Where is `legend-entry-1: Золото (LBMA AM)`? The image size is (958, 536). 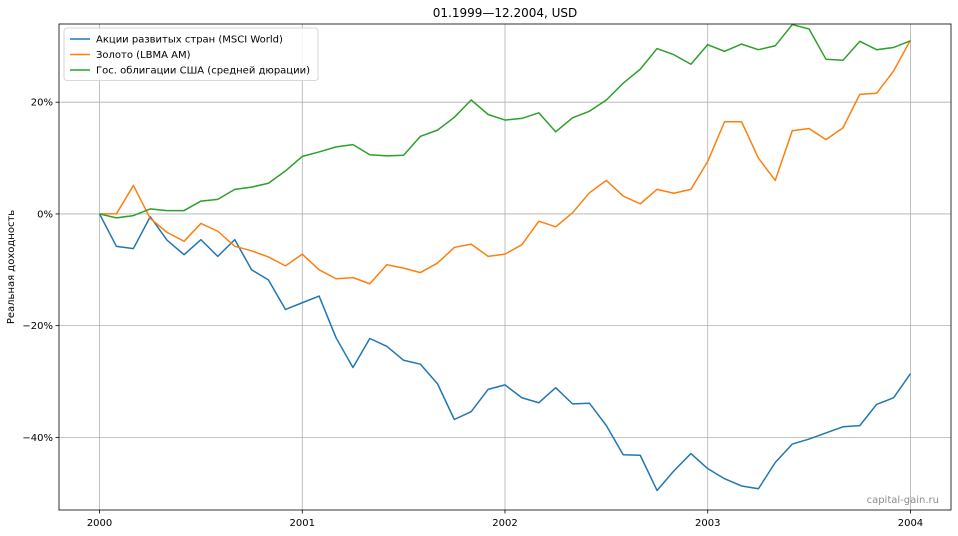
legend-entry-1: Золото (LBMA AM) is located at coordinates (143, 55).